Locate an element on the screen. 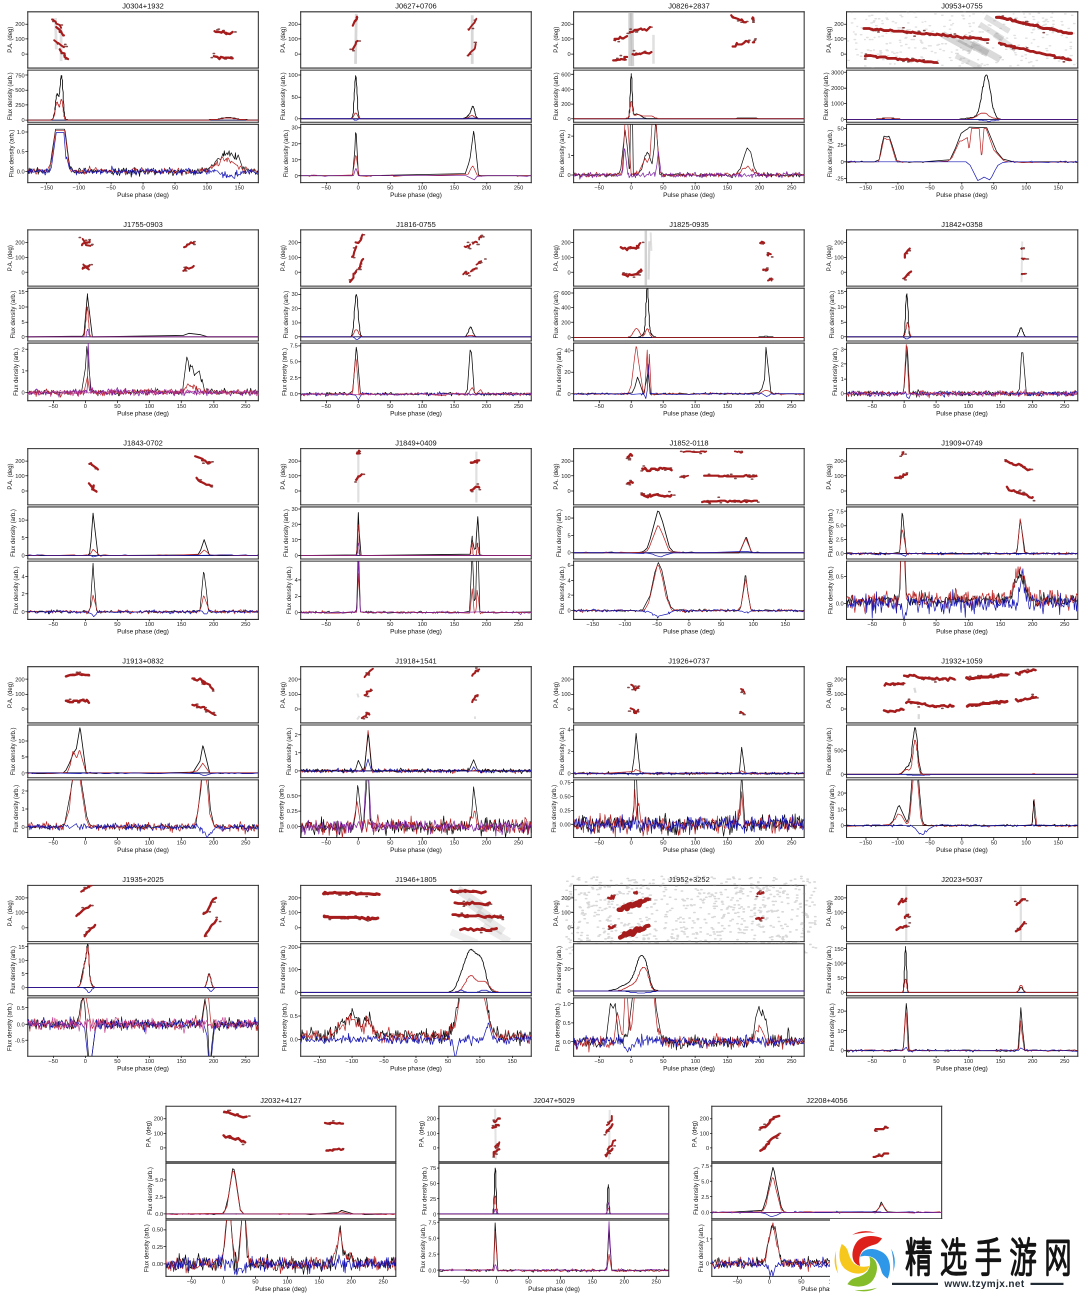  svg-text: 5.0 is located at coordinates (294, 363).